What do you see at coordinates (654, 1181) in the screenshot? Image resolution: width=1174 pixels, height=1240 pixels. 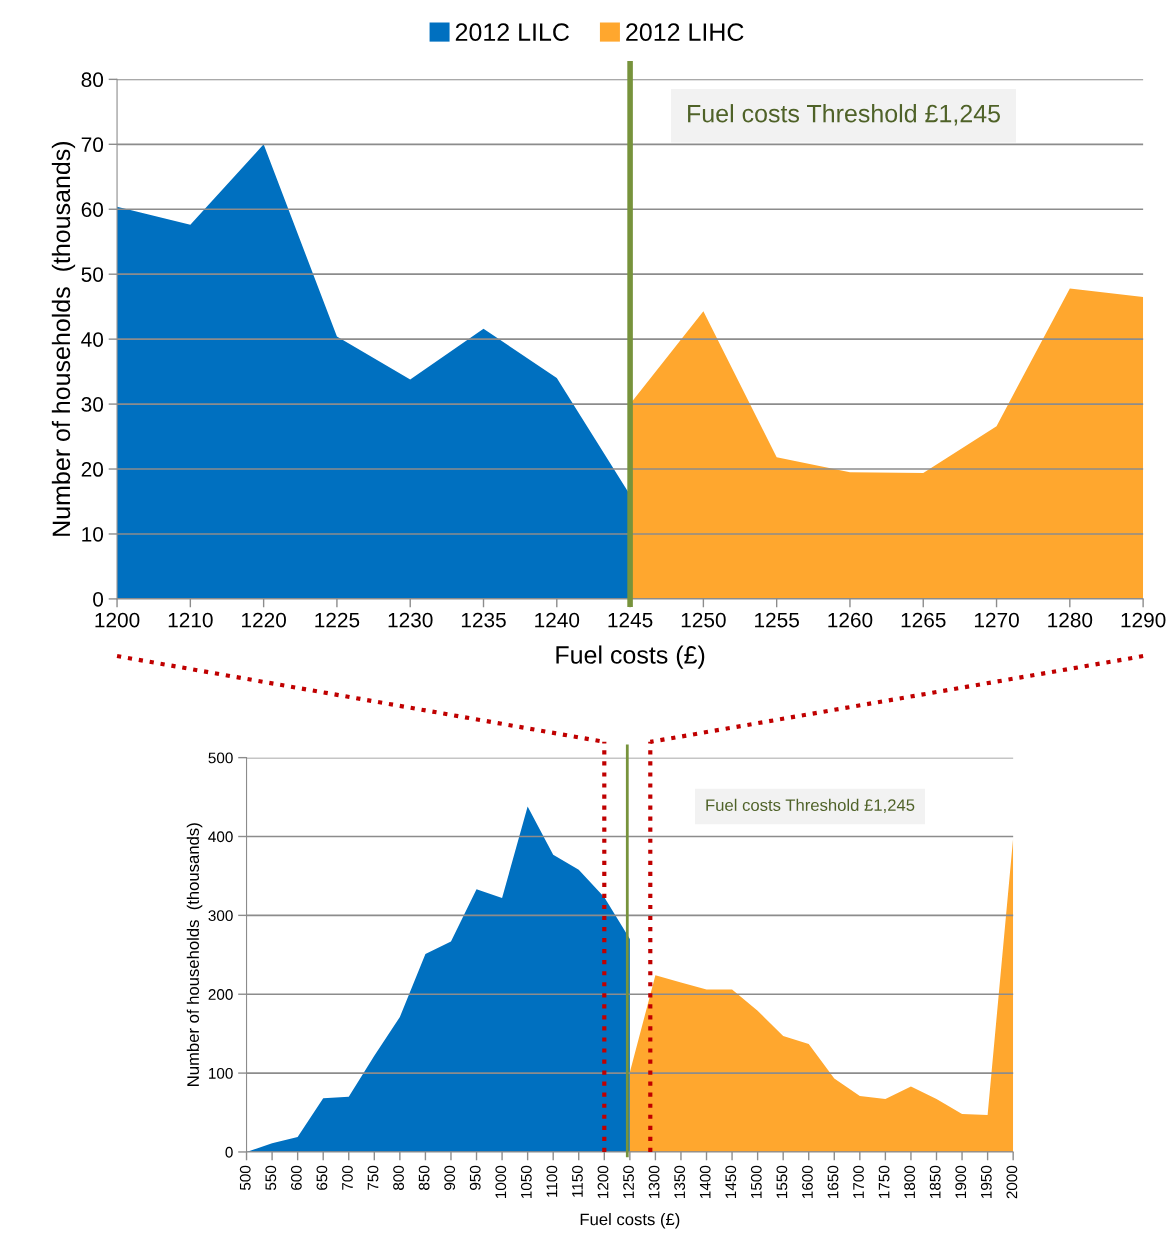 I see `x-tick-label: 1300` at bounding box center [654, 1181].